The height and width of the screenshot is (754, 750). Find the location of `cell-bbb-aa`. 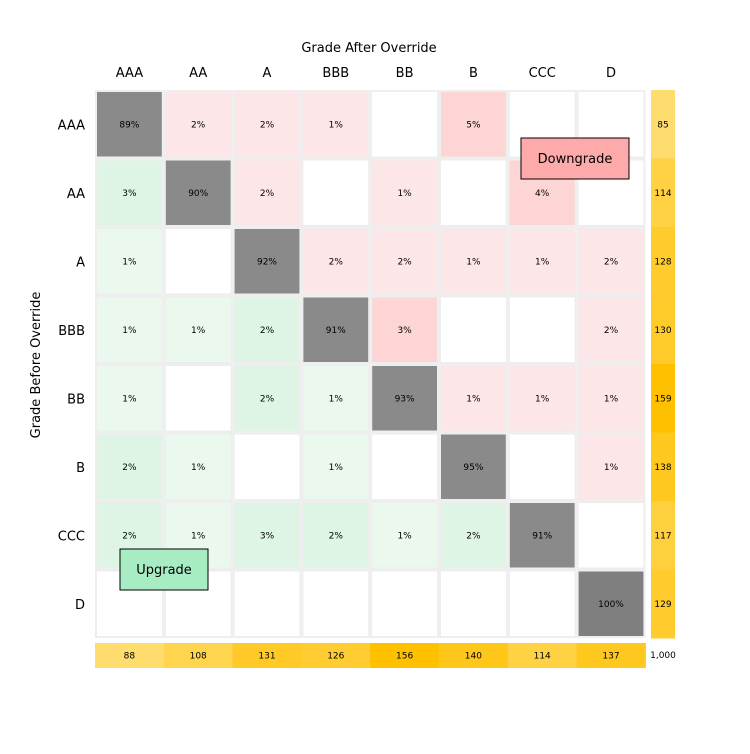

cell-bbb-aa is located at coordinates (198, 329).